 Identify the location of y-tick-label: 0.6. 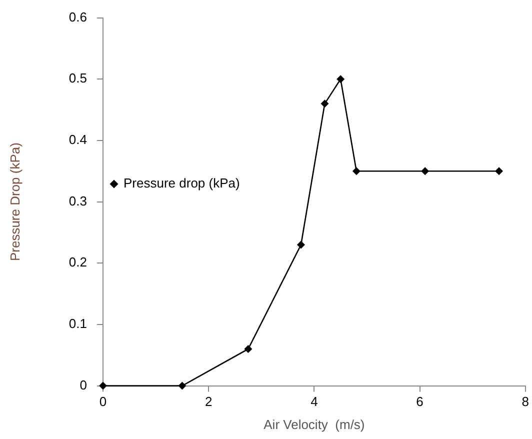
(77, 16).